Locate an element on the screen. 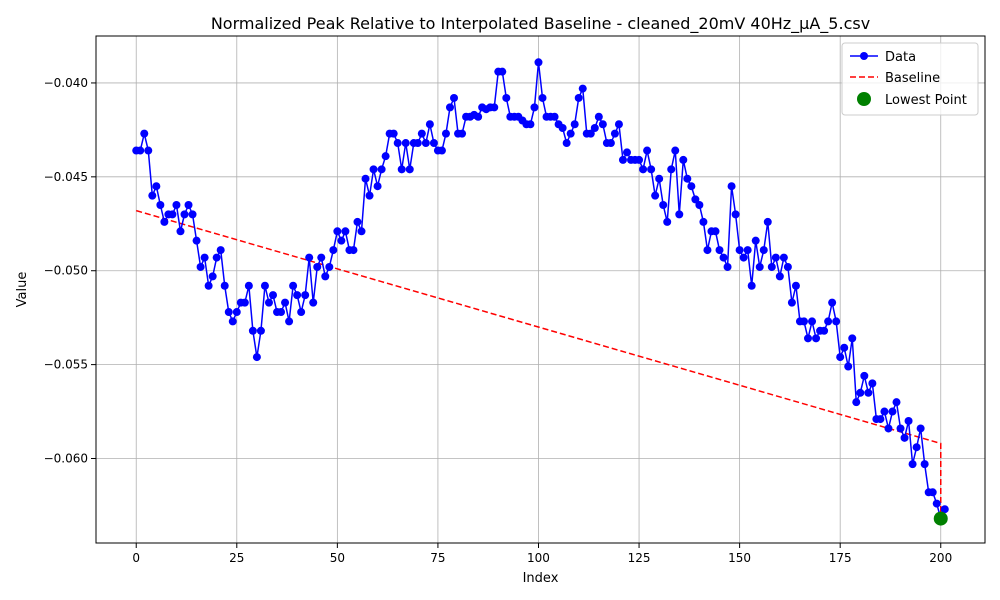 The height and width of the screenshot is (600, 1000). y-tick-label: −0.060 is located at coordinates (66, 459).